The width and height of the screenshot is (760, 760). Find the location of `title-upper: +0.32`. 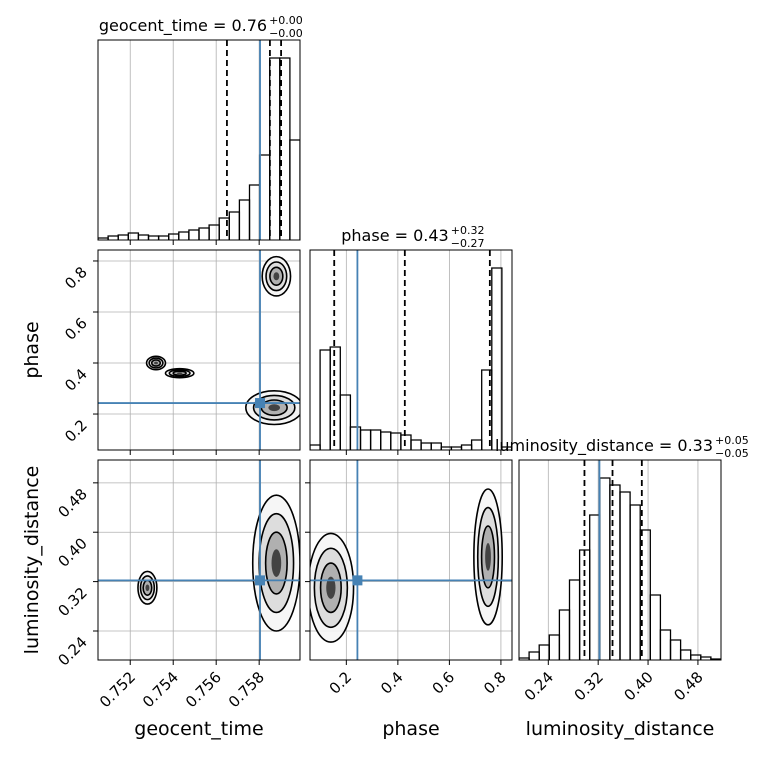

title-upper: +0.32 is located at coordinates (468, 230).